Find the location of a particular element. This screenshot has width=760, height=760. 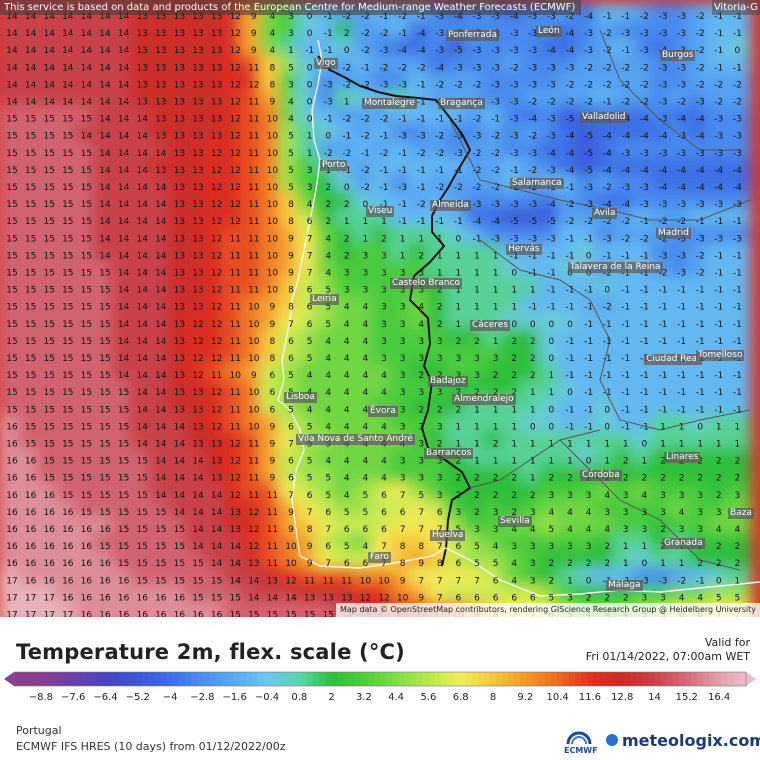

temperature-value: 11 is located at coordinates (234, 308).